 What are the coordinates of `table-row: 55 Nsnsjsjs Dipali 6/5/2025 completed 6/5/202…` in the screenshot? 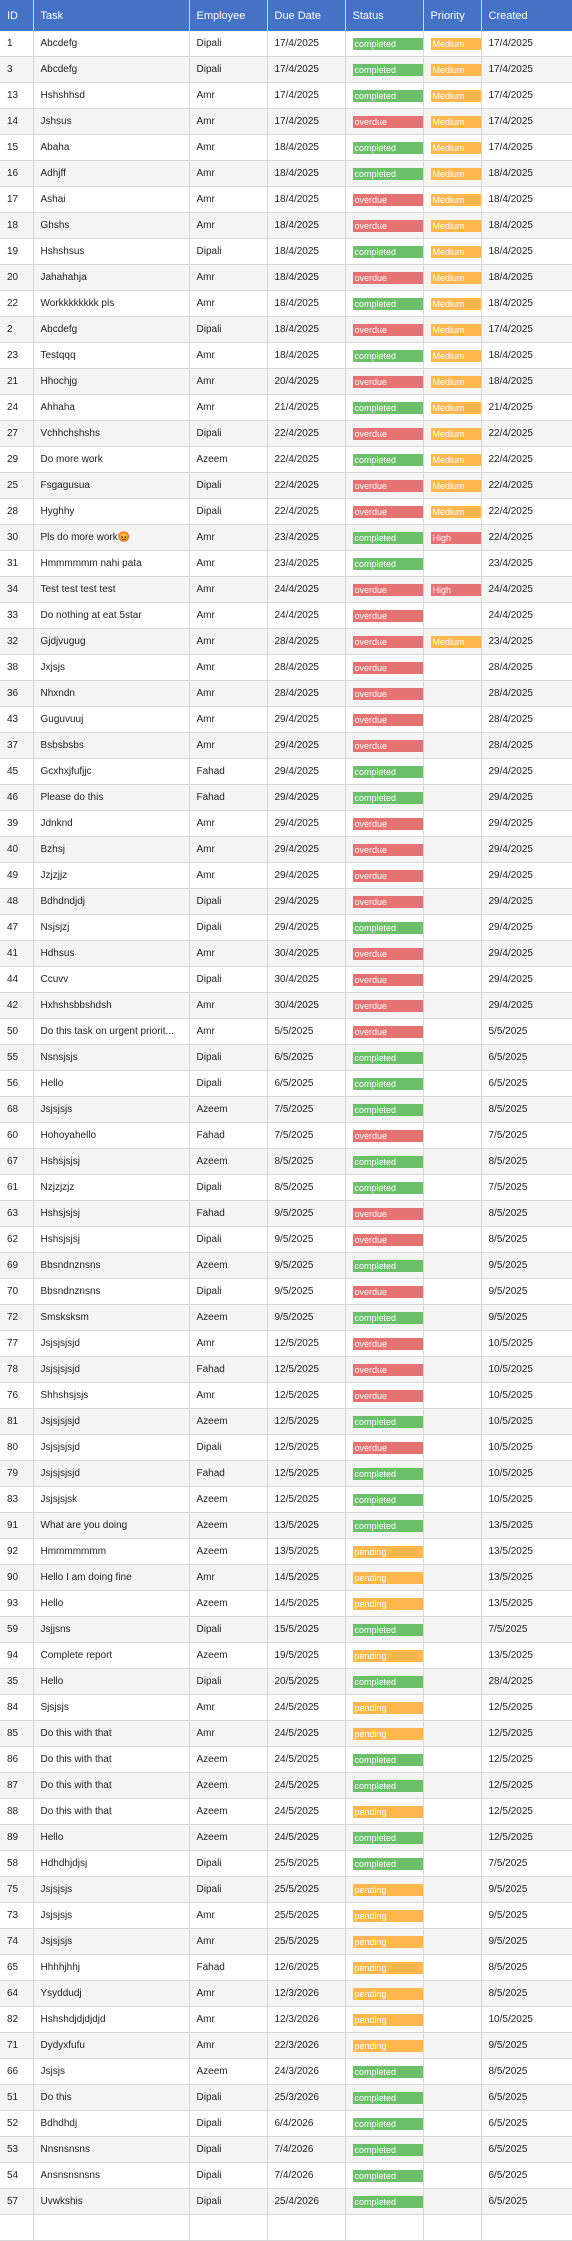 It's located at (286, 1057).